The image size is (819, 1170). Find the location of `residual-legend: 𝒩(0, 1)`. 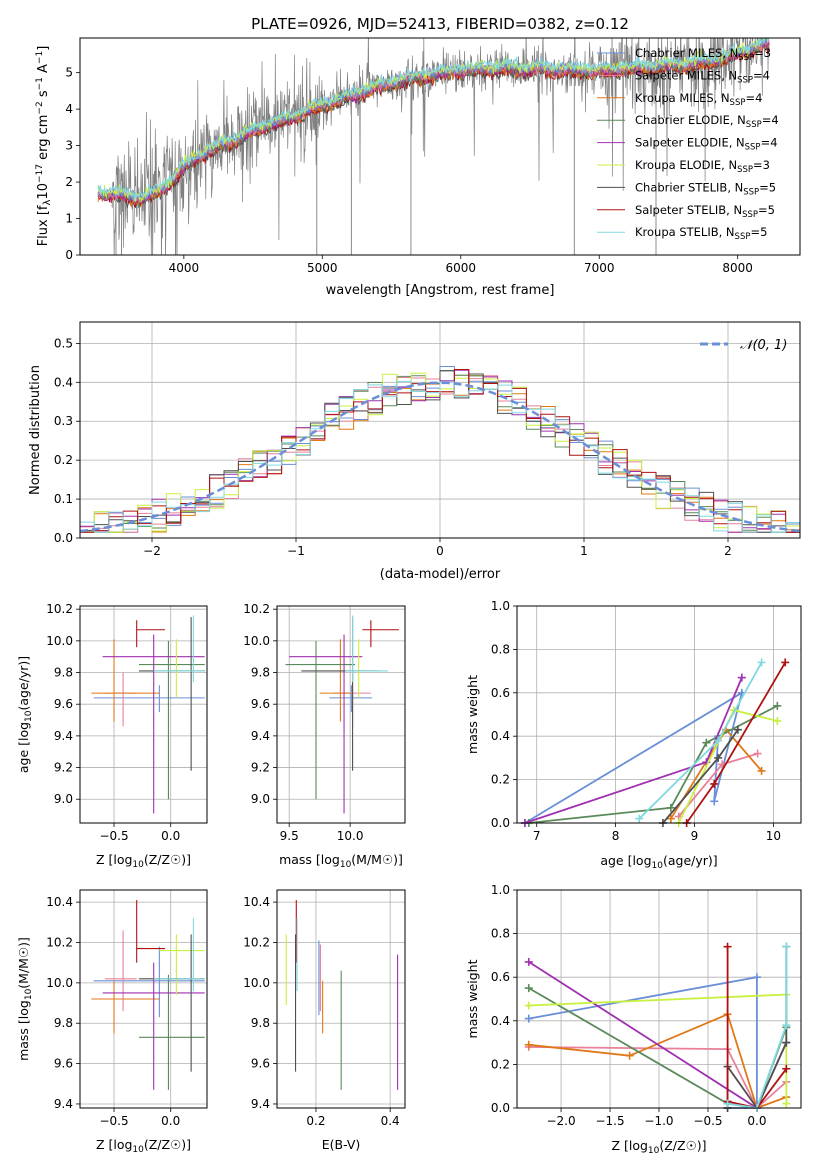

residual-legend: 𝒩(0, 1) is located at coordinates (743, 345).